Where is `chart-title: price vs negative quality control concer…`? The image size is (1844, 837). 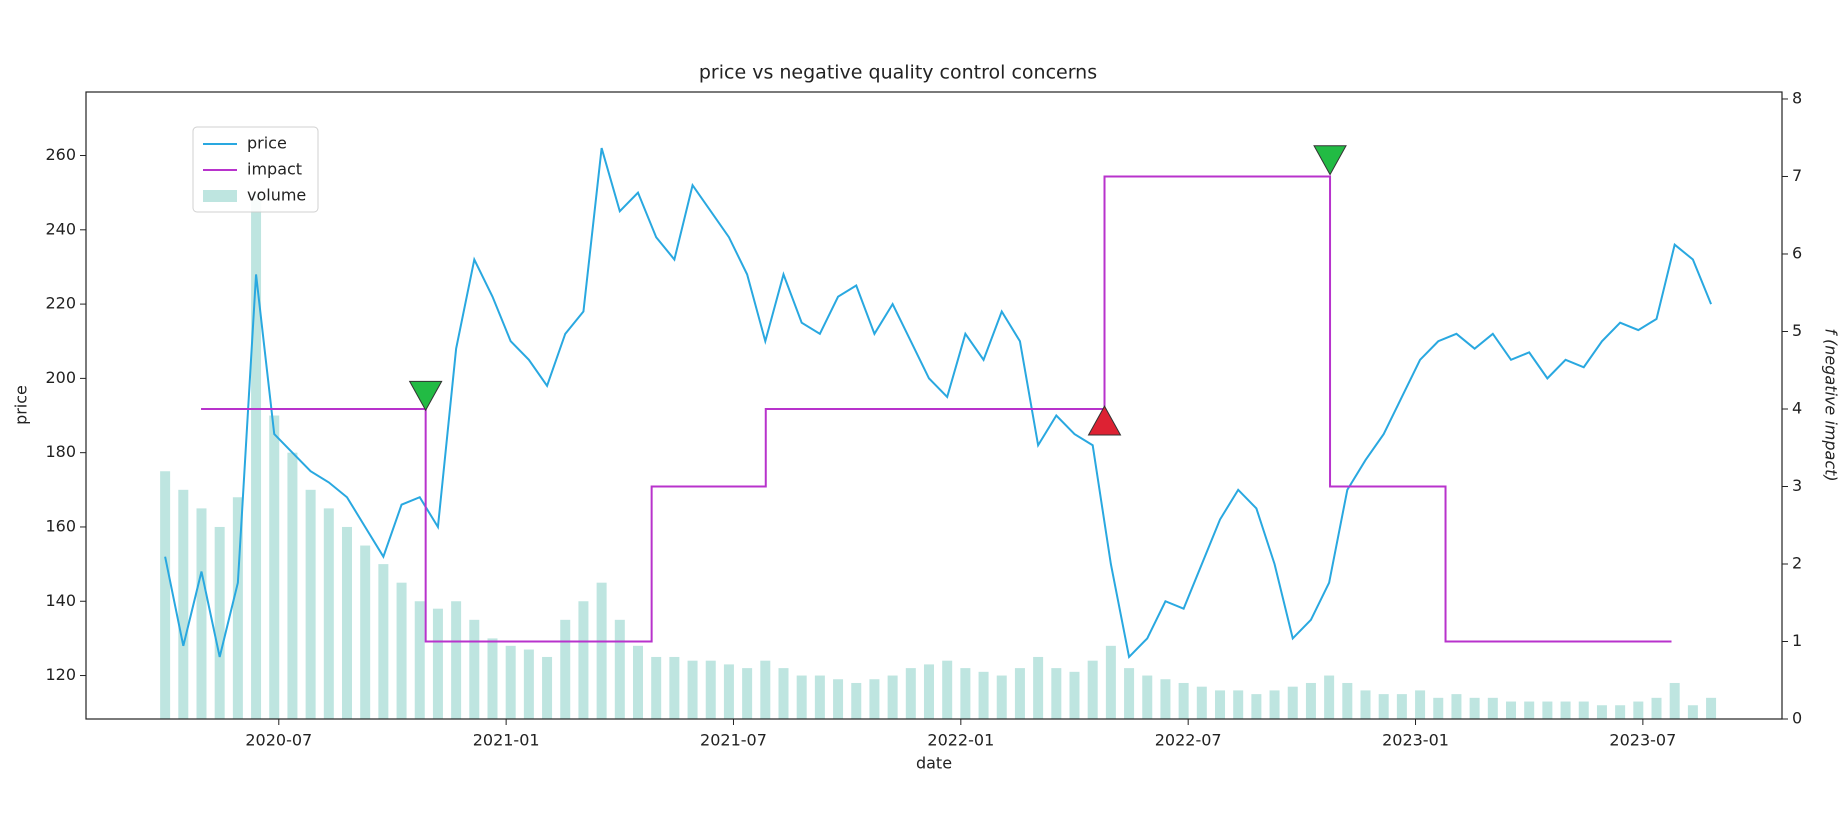 chart-title: price vs negative quality control concer… is located at coordinates (898, 73).